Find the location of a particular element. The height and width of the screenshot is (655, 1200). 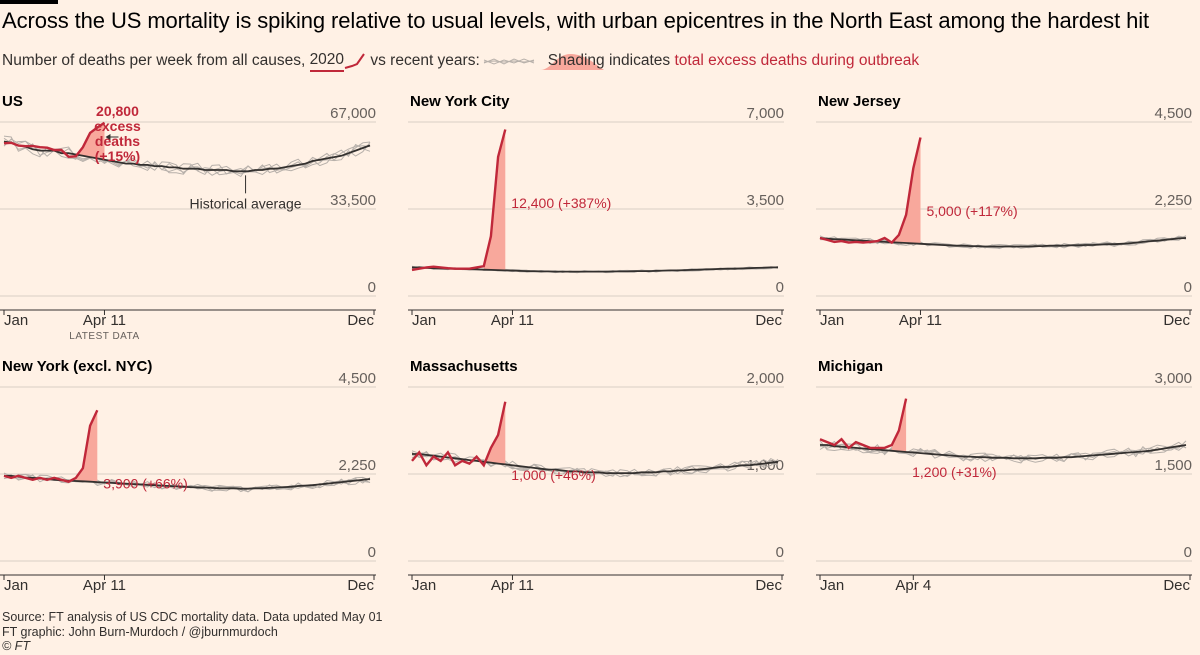

michigan-title: Michigan is located at coordinates (850, 366).